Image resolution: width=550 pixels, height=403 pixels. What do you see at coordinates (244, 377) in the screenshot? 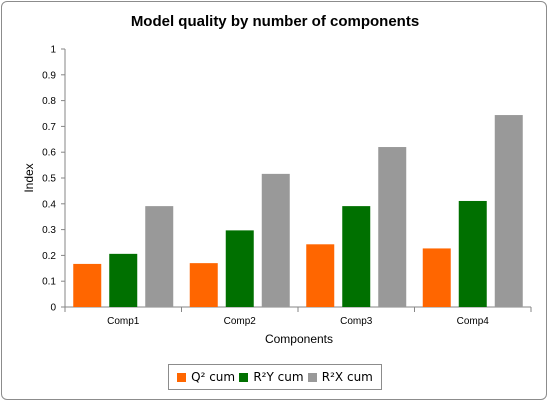
I see `legend-swatch-r2y` at bounding box center [244, 377].